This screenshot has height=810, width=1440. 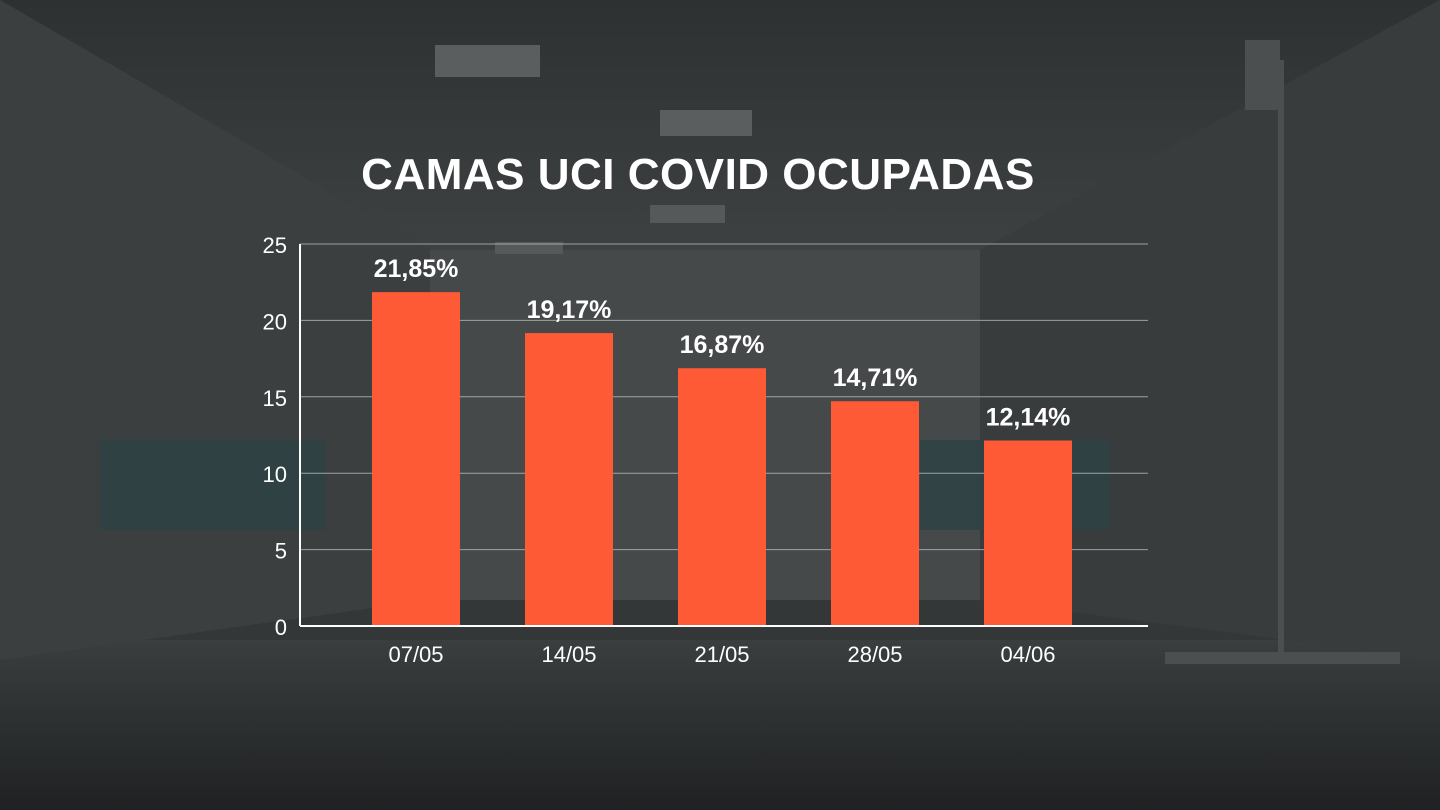 What do you see at coordinates (275, 245) in the screenshot?
I see `y-tick-label: 25` at bounding box center [275, 245].